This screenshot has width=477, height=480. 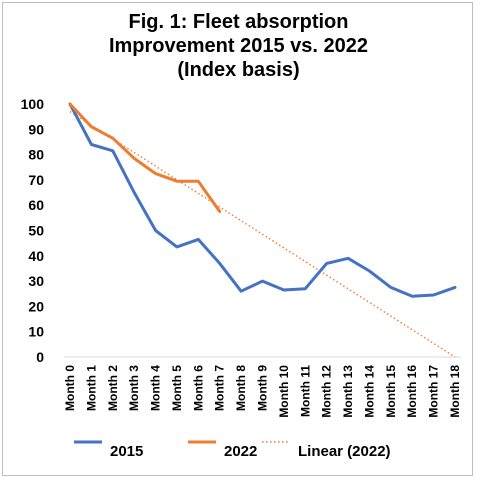 What do you see at coordinates (238, 70) in the screenshot?
I see `chart-title-line-3: (Index basis)` at bounding box center [238, 70].